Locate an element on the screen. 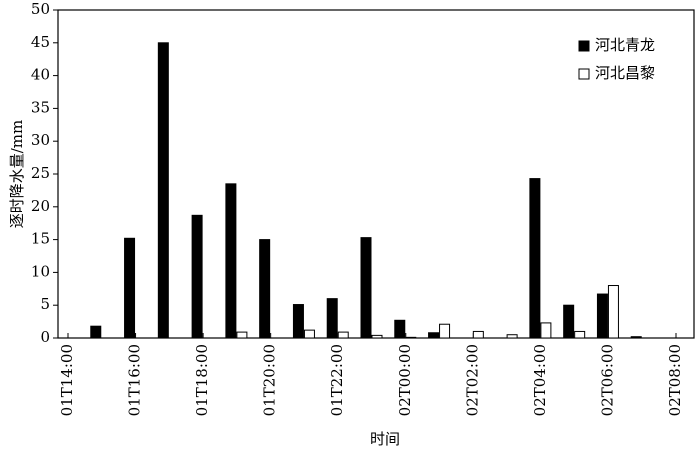 Image resolution: width=700 pixels, height=460 pixels. y-tick-label: 10 is located at coordinates (40, 271).